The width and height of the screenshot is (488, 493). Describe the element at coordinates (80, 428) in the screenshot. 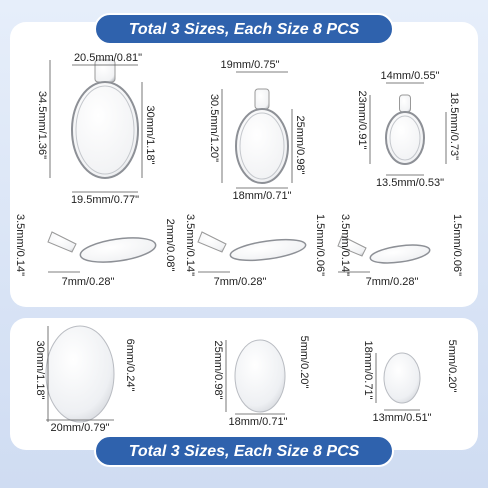

I see `dimension-label: 20mm/0.79"` at that location.